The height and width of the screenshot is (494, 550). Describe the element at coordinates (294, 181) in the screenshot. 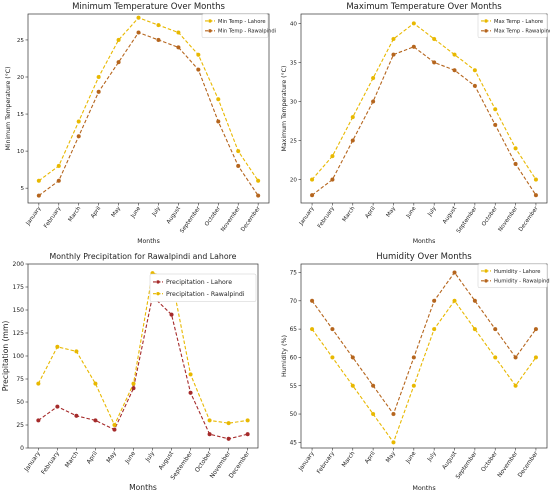

I see `y-tick-label: 20` at that location.